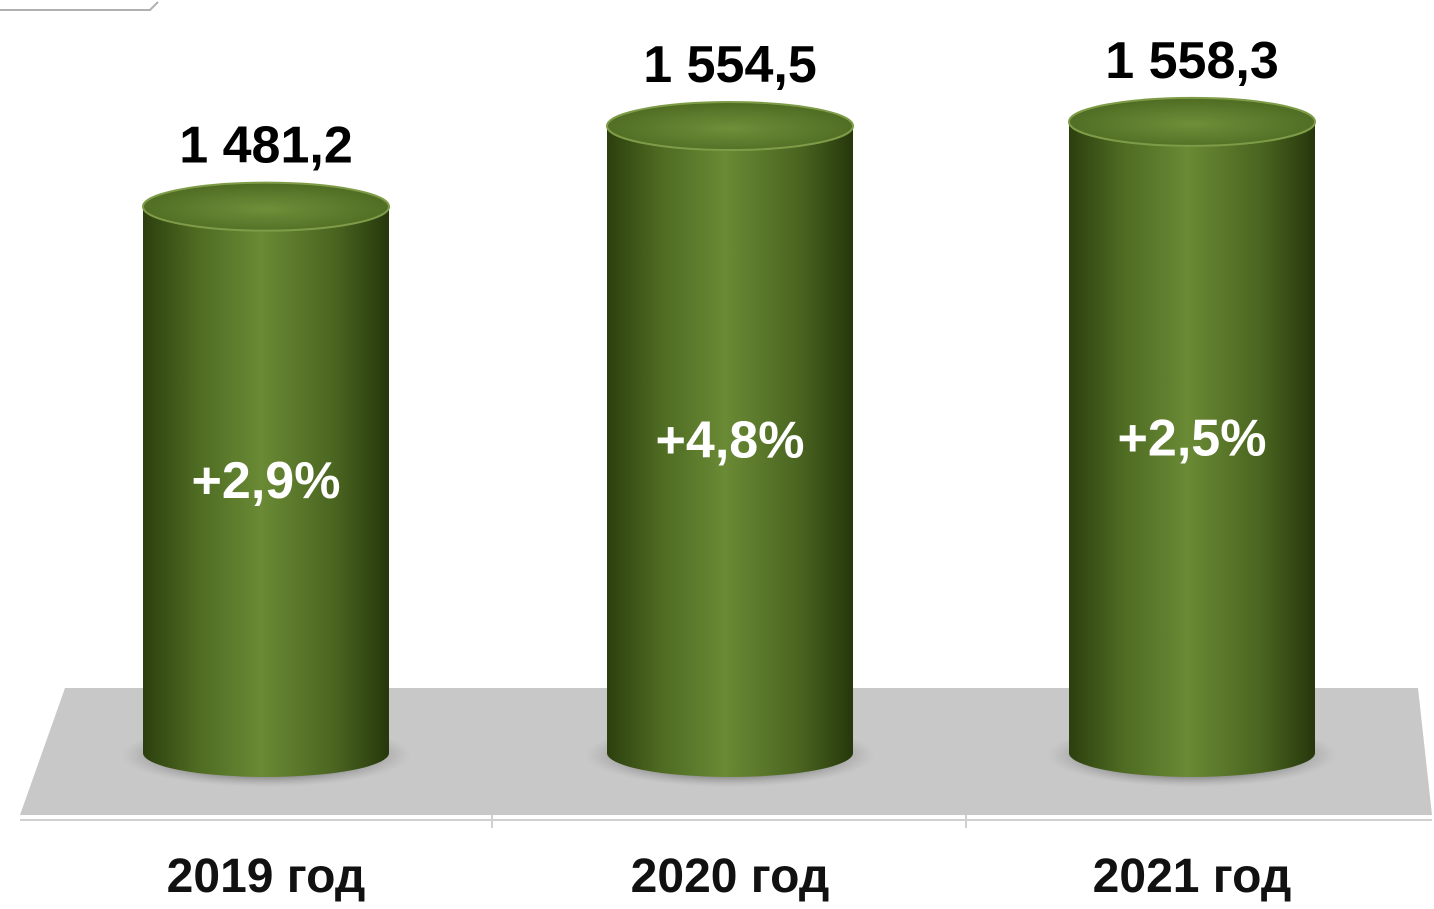  Describe the element at coordinates (1192, 876) in the screenshot. I see `x-tick-label: 2021 год` at that location.